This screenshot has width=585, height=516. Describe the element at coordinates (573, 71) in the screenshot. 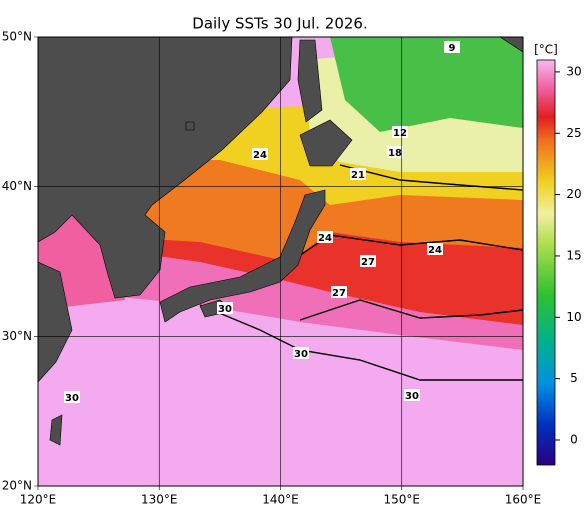

I see `colorbar-tick-label: 30` at that location.